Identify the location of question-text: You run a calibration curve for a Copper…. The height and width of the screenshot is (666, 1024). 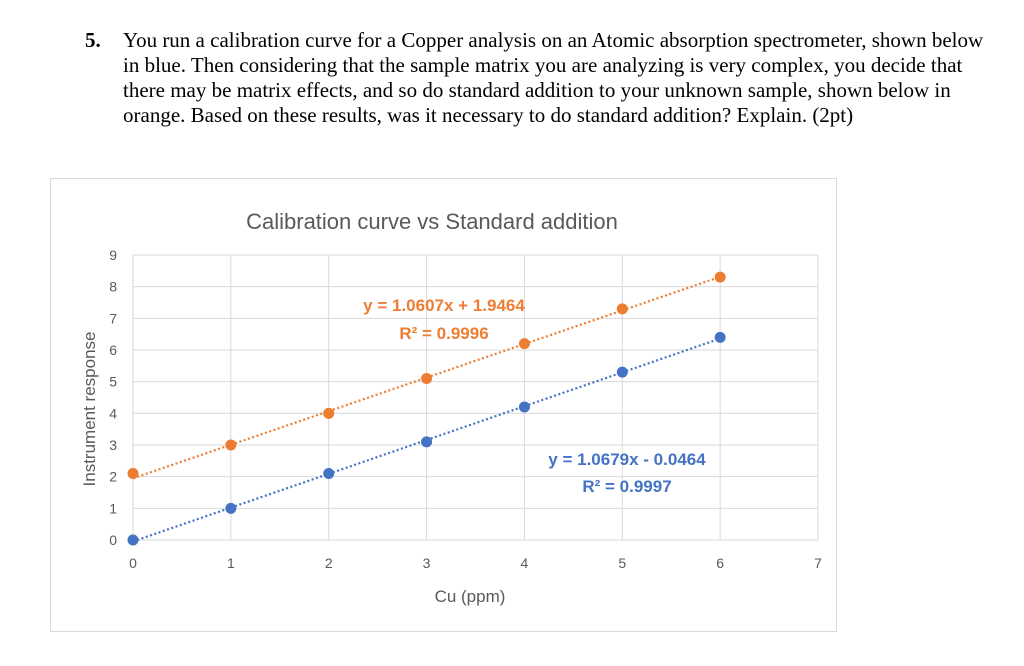
(553, 77).